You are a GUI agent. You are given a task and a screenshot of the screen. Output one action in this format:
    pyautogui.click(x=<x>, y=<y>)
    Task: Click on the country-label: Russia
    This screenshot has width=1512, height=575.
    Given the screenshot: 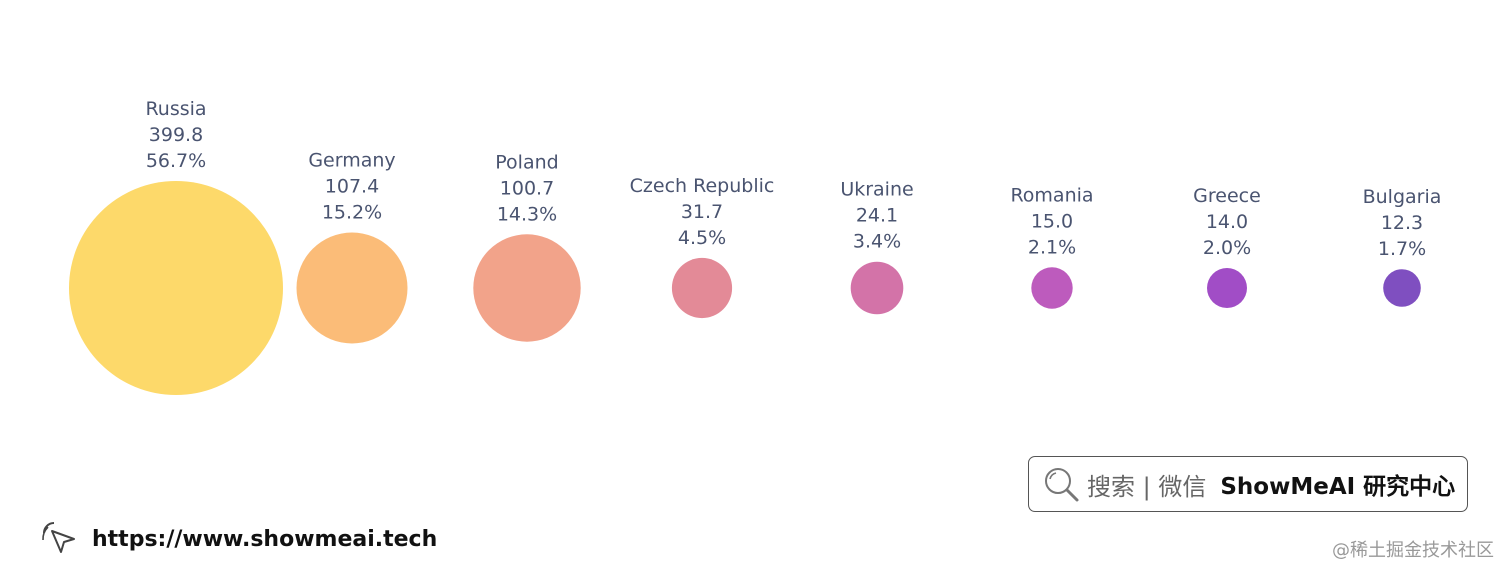 What is the action you would take?
    pyautogui.click(x=175, y=109)
    